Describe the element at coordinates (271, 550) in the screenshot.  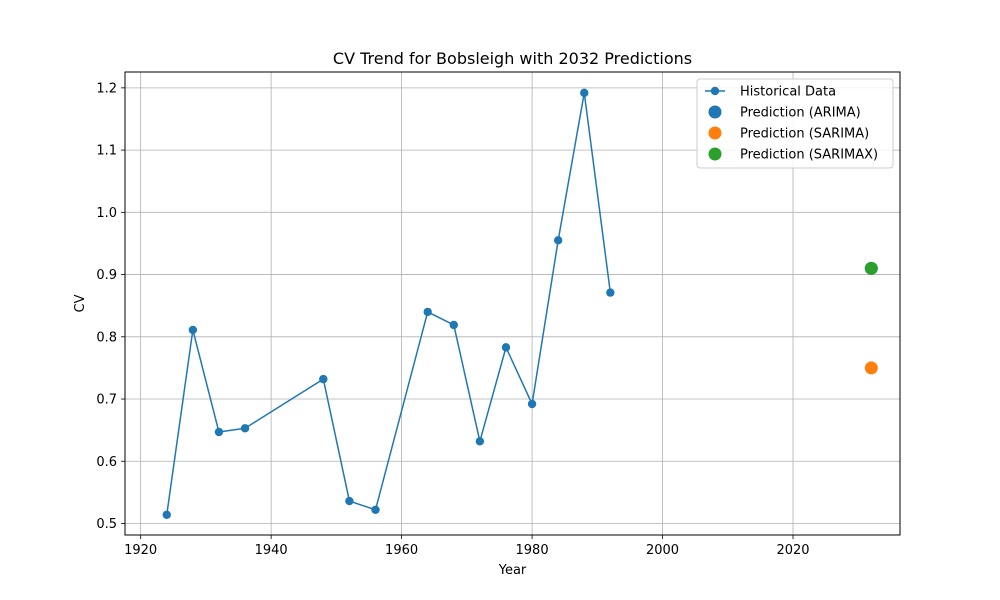
I see `x-tick-label: 1940` at that location.